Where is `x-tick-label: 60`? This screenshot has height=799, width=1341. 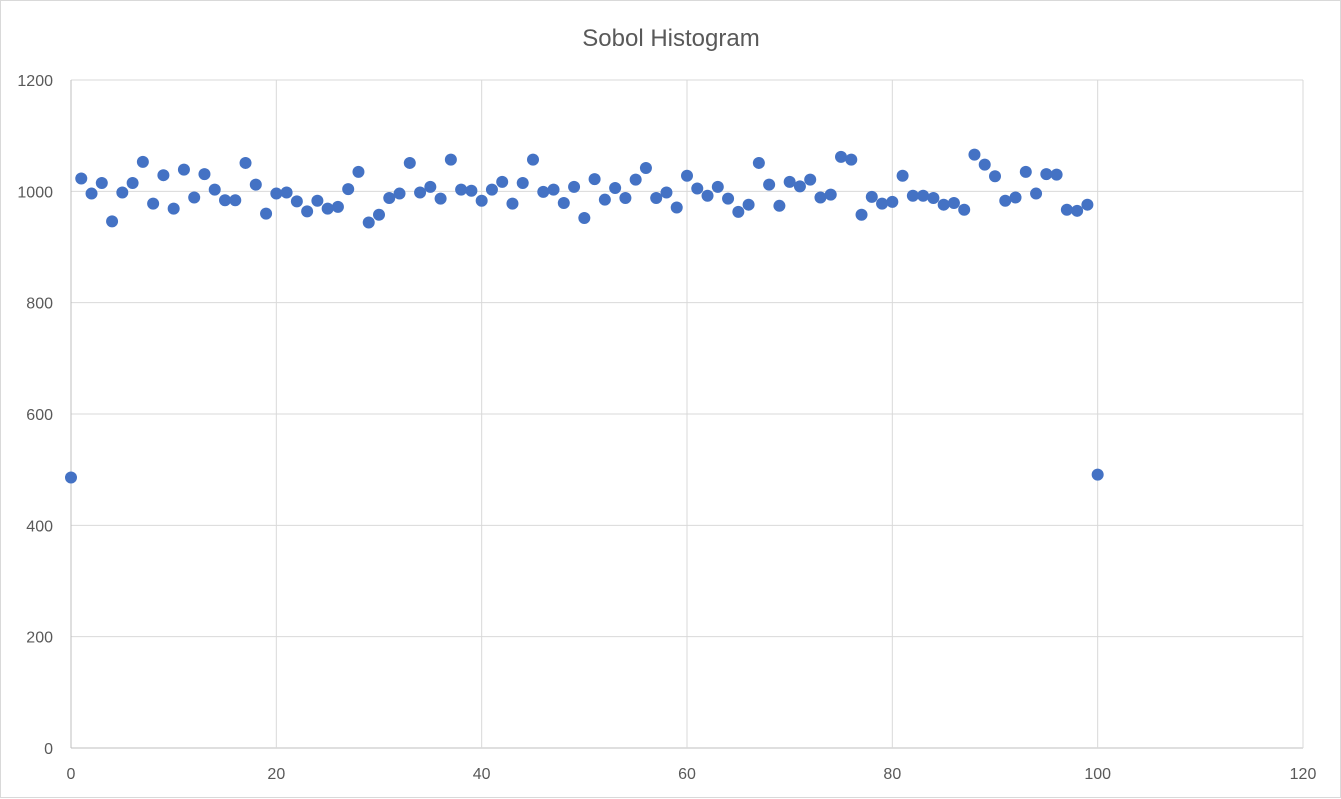 x-tick-label: 60 is located at coordinates (687, 774).